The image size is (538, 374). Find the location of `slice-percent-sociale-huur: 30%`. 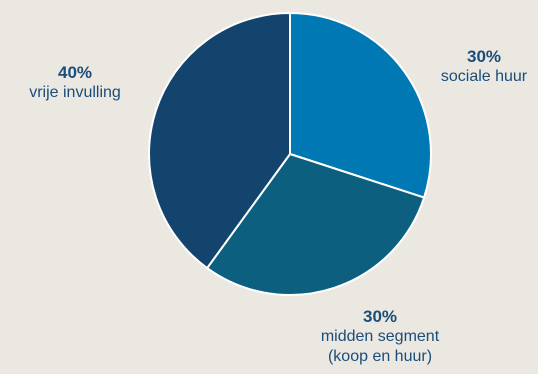

slice-percent-sociale-huur: 30% is located at coordinates (484, 56).